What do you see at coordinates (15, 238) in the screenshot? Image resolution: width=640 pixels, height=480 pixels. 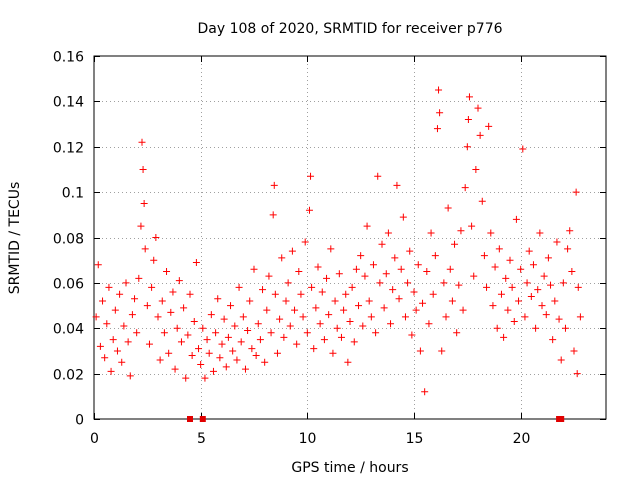 I see `y-axis-label: SRMTID / TECUs` at bounding box center [15, 238].